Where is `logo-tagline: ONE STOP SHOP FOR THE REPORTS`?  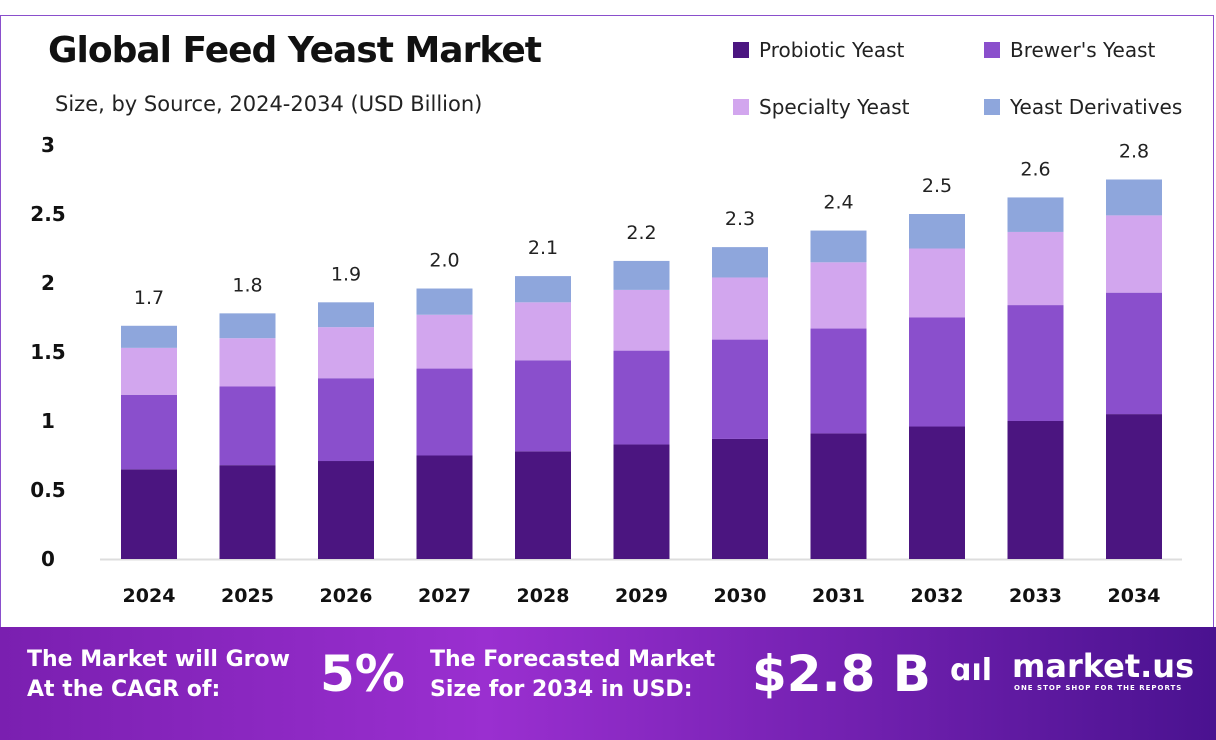 logo-tagline: ONE STOP SHOP FOR THE REPORTS is located at coordinates (1098, 688).